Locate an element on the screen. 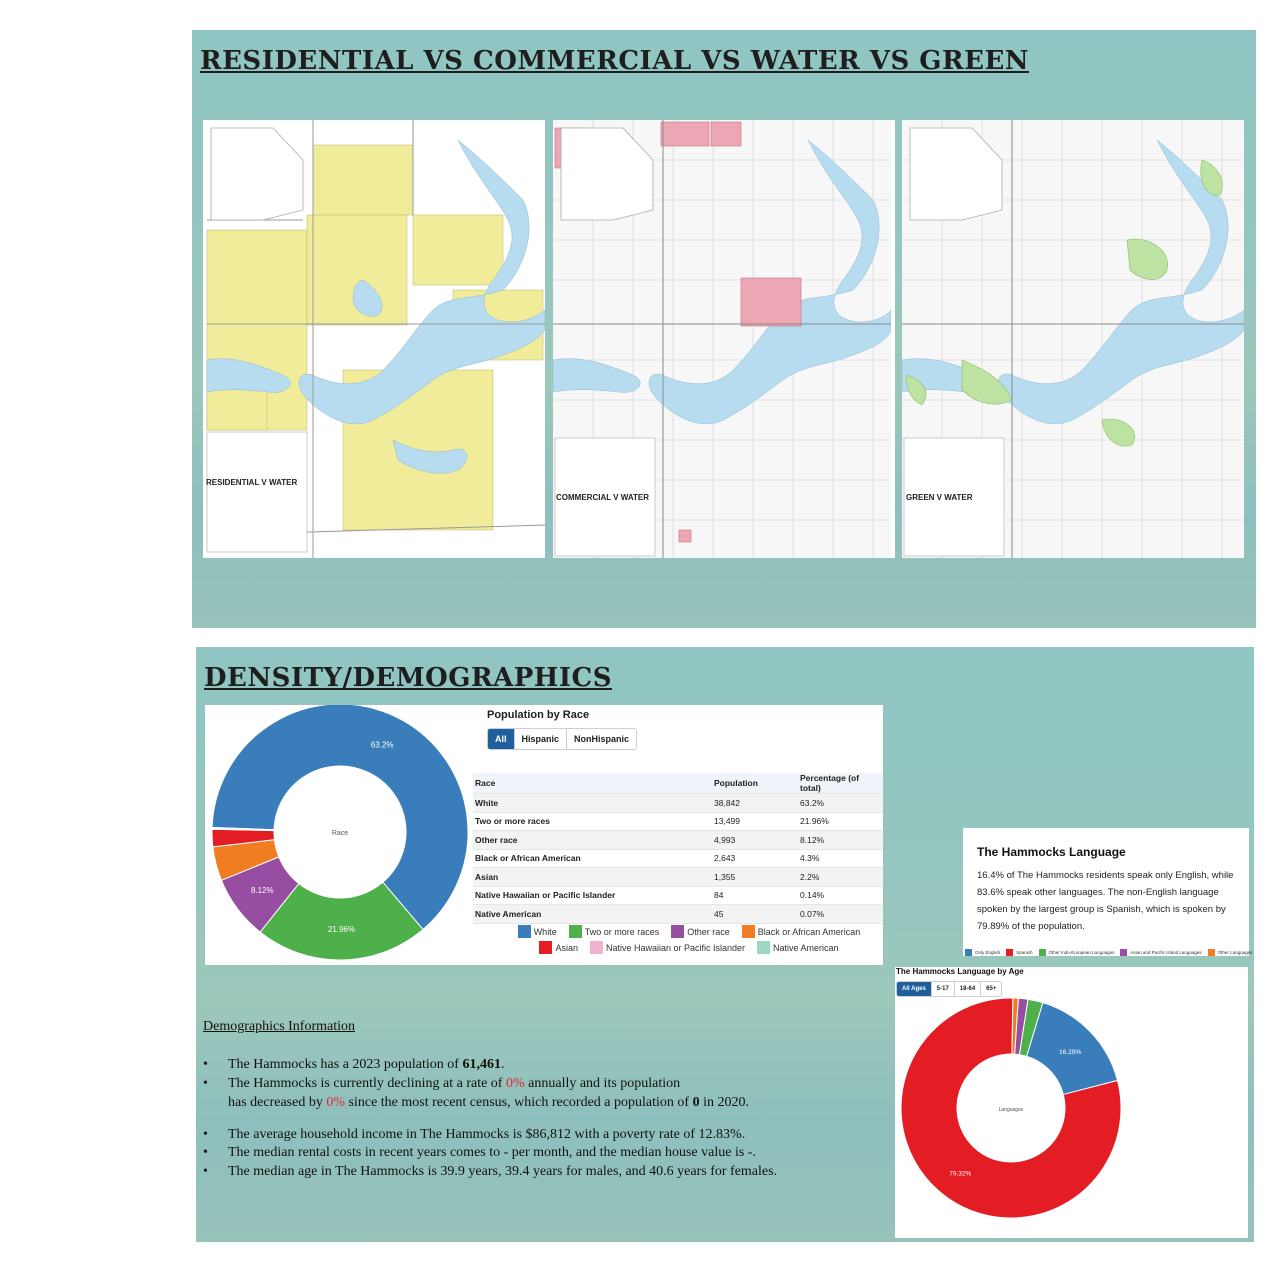  tab-5-17: 5-17 is located at coordinates (943, 989).